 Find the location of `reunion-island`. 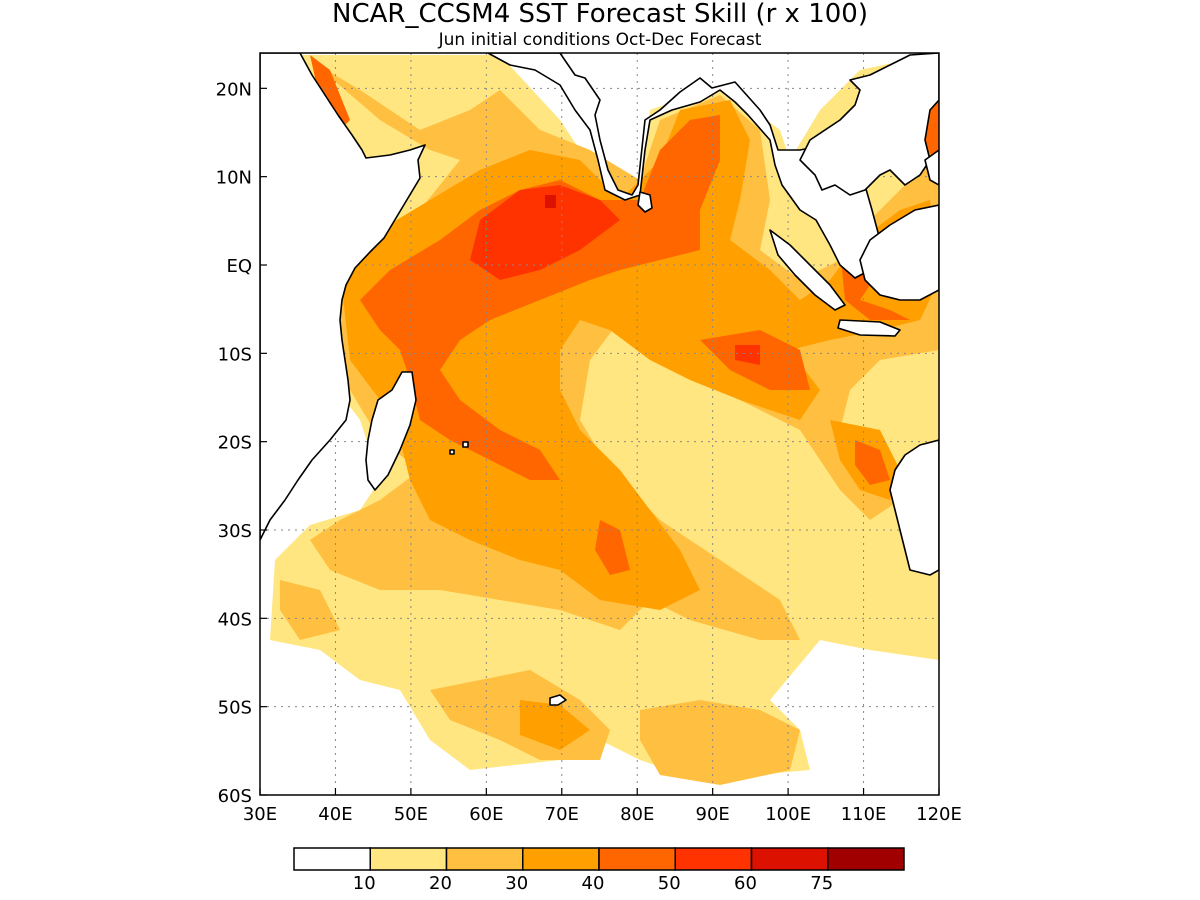

reunion-island is located at coordinates (452, 452).